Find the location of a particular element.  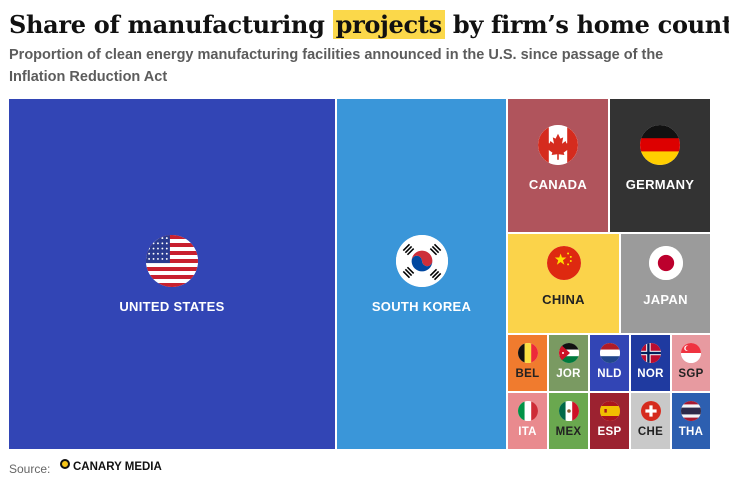

tile-label-sg: SGP is located at coordinates (691, 374).